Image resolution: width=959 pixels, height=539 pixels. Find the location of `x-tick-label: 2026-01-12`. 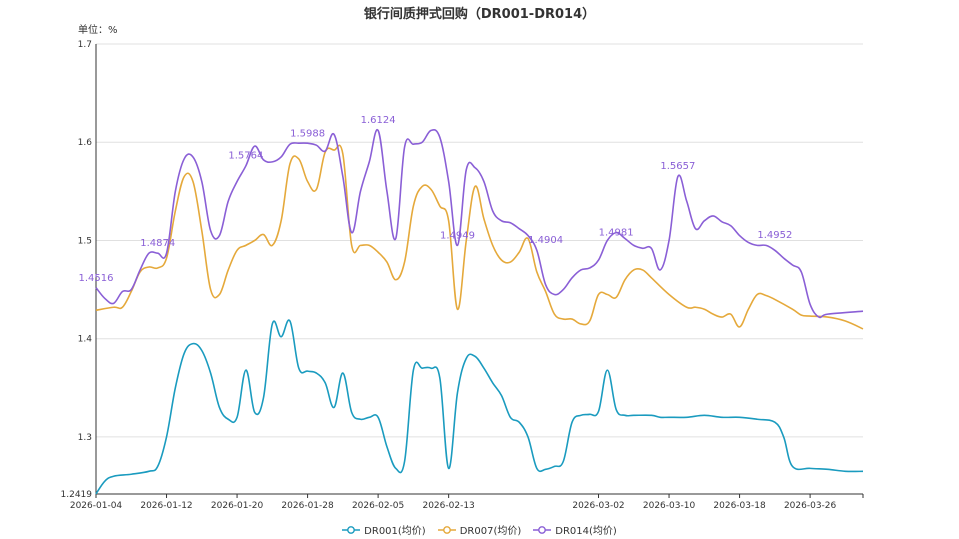

x-tick-label: 2026-01-12 is located at coordinates (166, 506).